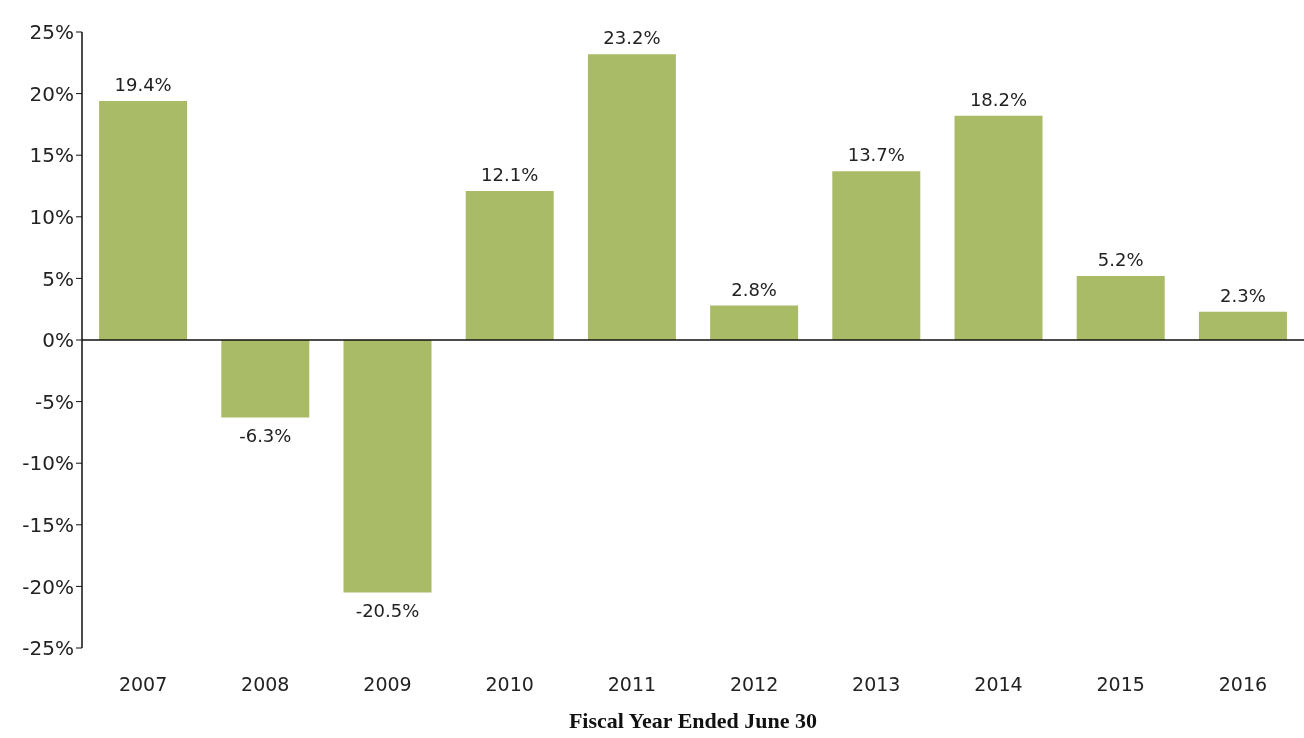  What do you see at coordinates (754, 289) in the screenshot?
I see `data-label: 2.8%` at bounding box center [754, 289].